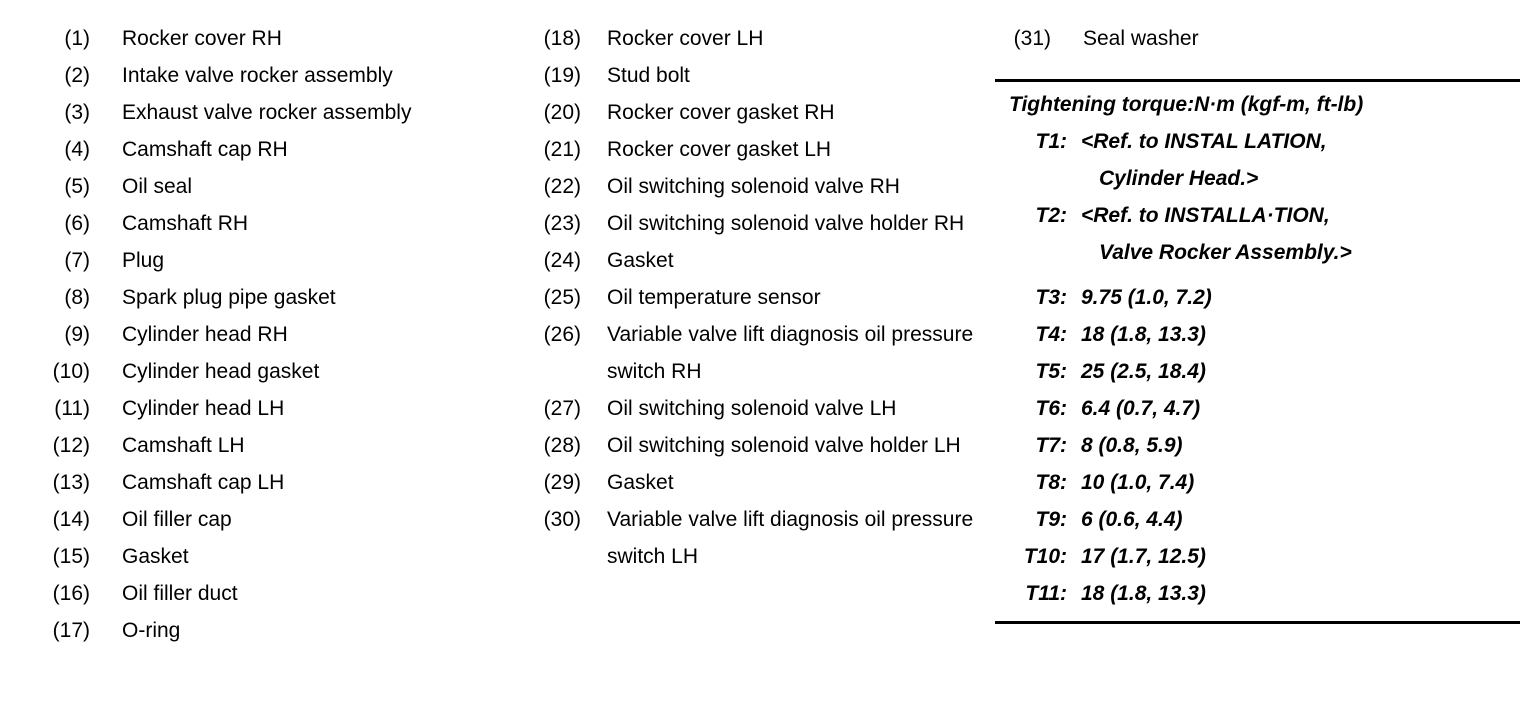 This screenshot has width=1536, height=726. Describe the element at coordinates (1141, 38) in the screenshot. I see `part-label: Seal washer` at that location.